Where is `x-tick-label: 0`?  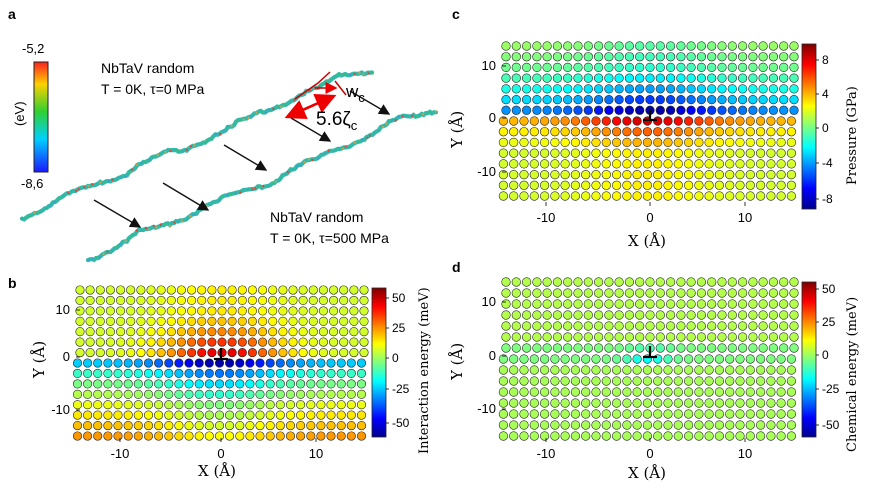
x-tick-label: 0 is located at coordinates (649, 453).